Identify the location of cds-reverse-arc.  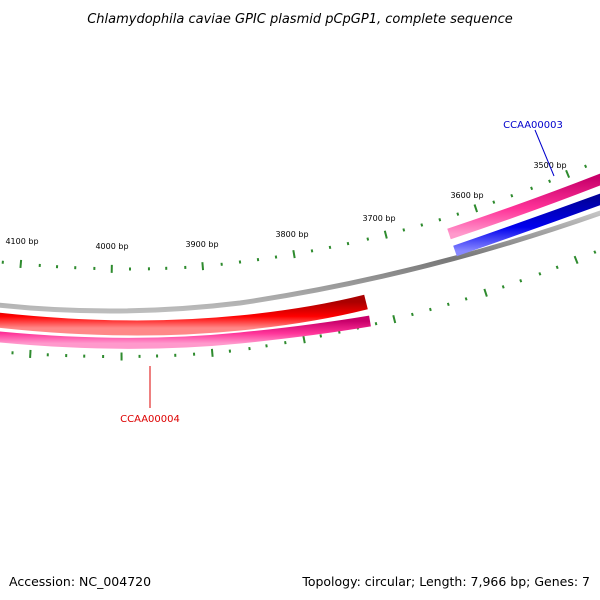
(185, 332).